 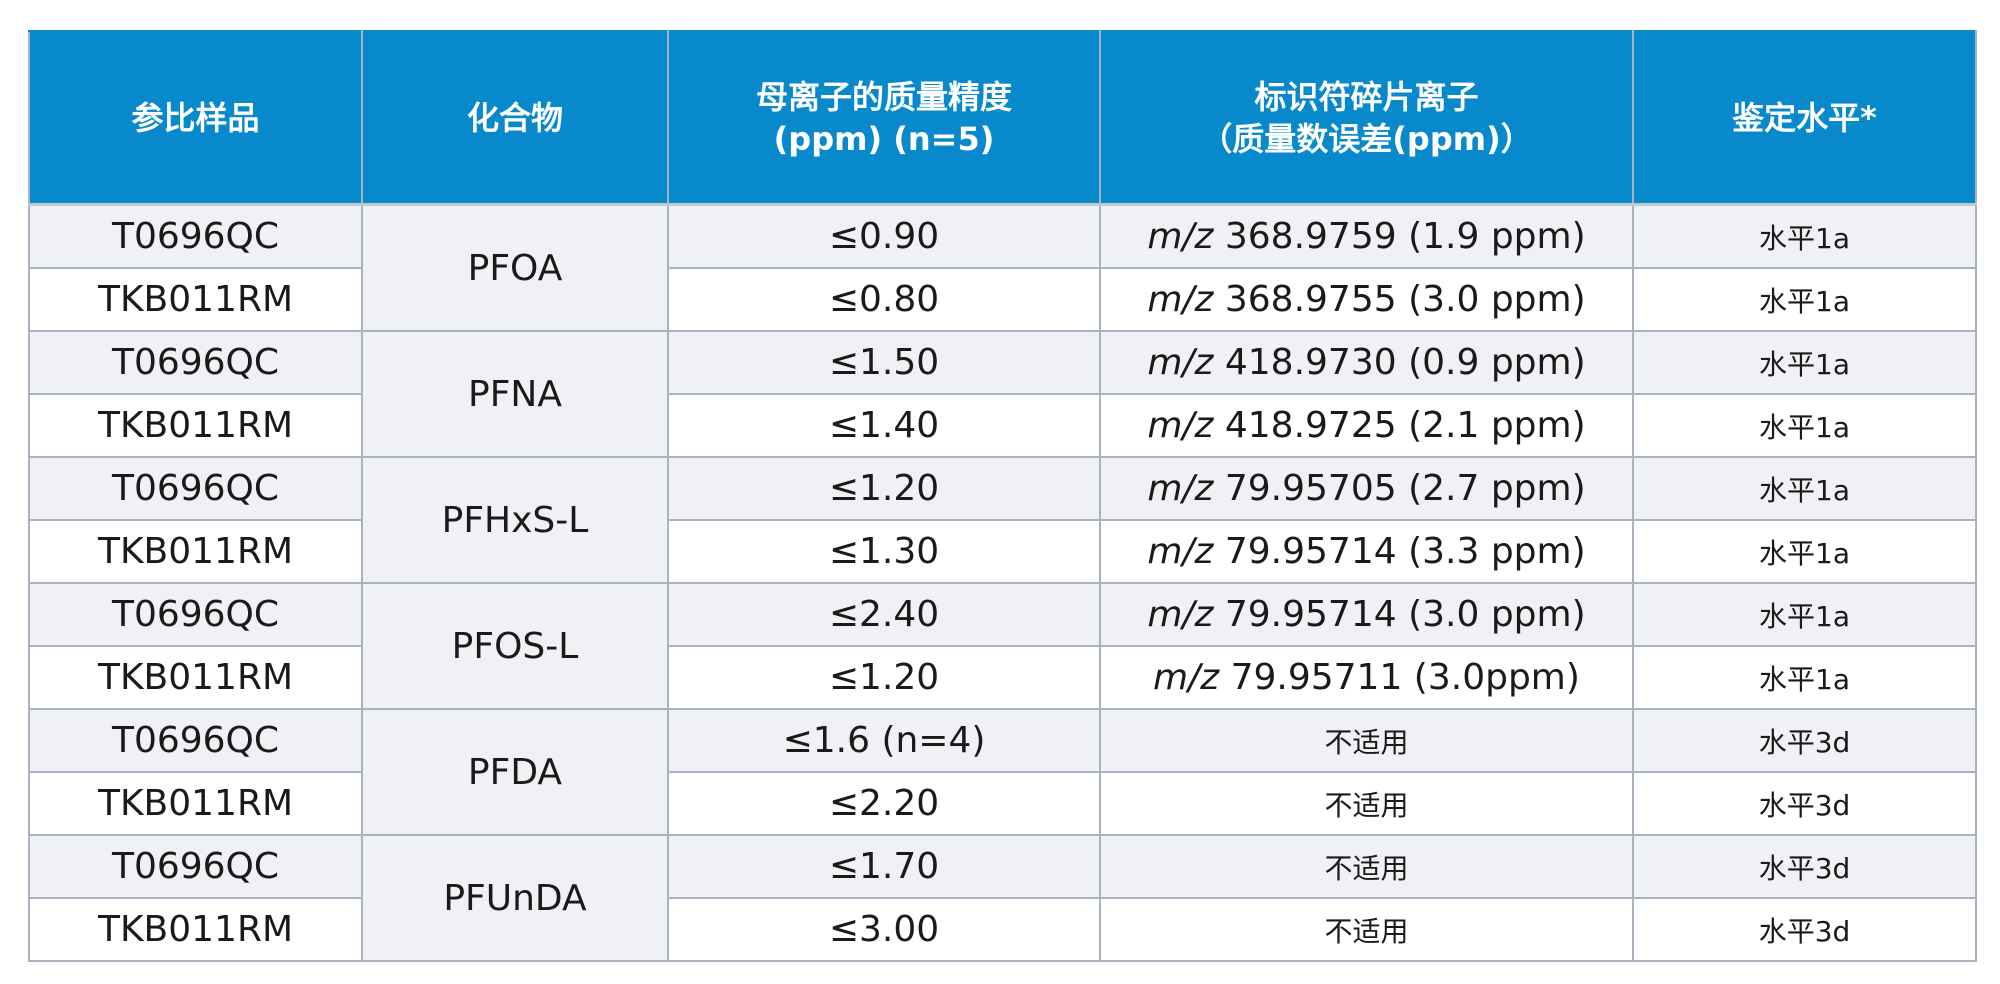 I want to click on fragment-ion-cell: m/z 79.95705 (2.7 ppm), so click(x=1366, y=488).